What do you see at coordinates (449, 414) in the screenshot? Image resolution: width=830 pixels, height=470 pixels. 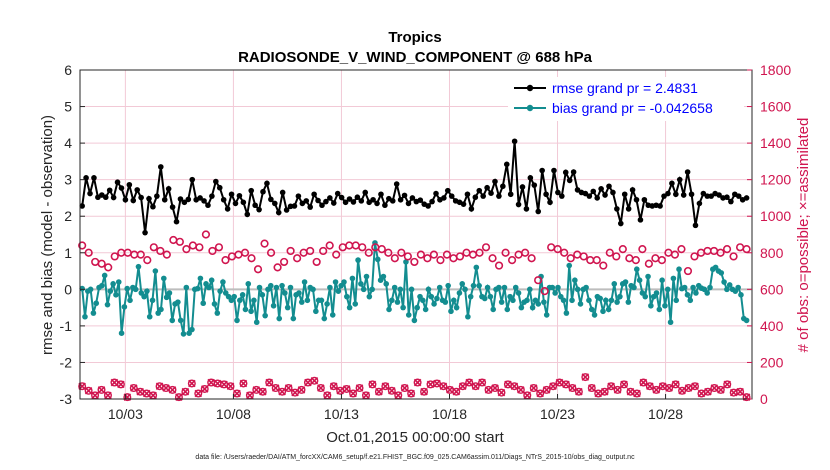 I see `x-tick-label: 10/18` at bounding box center [449, 414].